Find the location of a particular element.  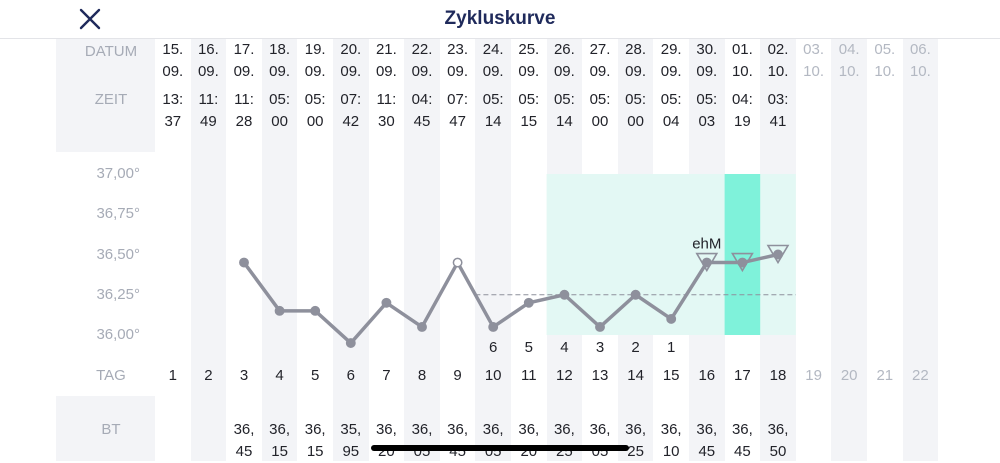

datum-day: 15. is located at coordinates (173, 49).